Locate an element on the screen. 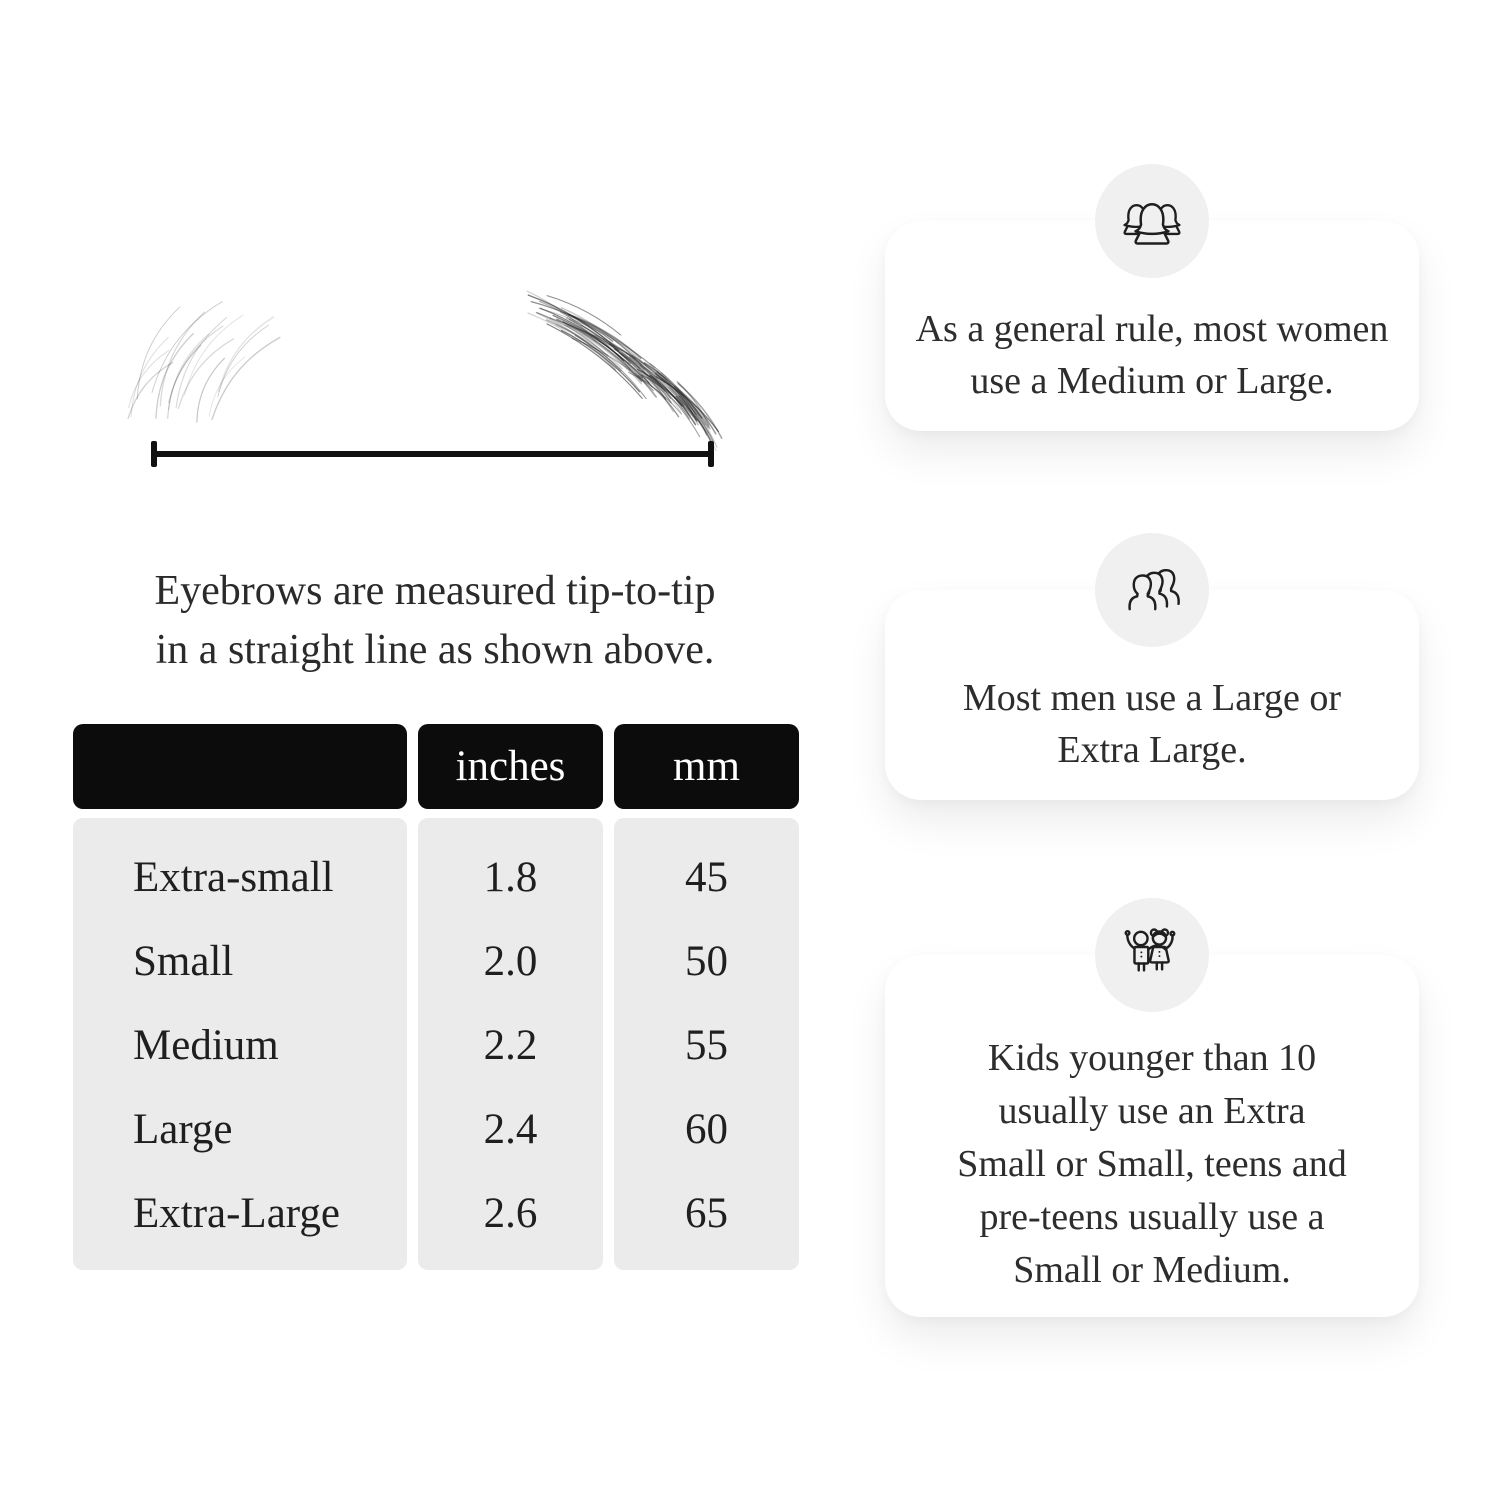 The width and height of the screenshot is (1500, 1500). row-inches: 2.4 is located at coordinates (510, 1129).